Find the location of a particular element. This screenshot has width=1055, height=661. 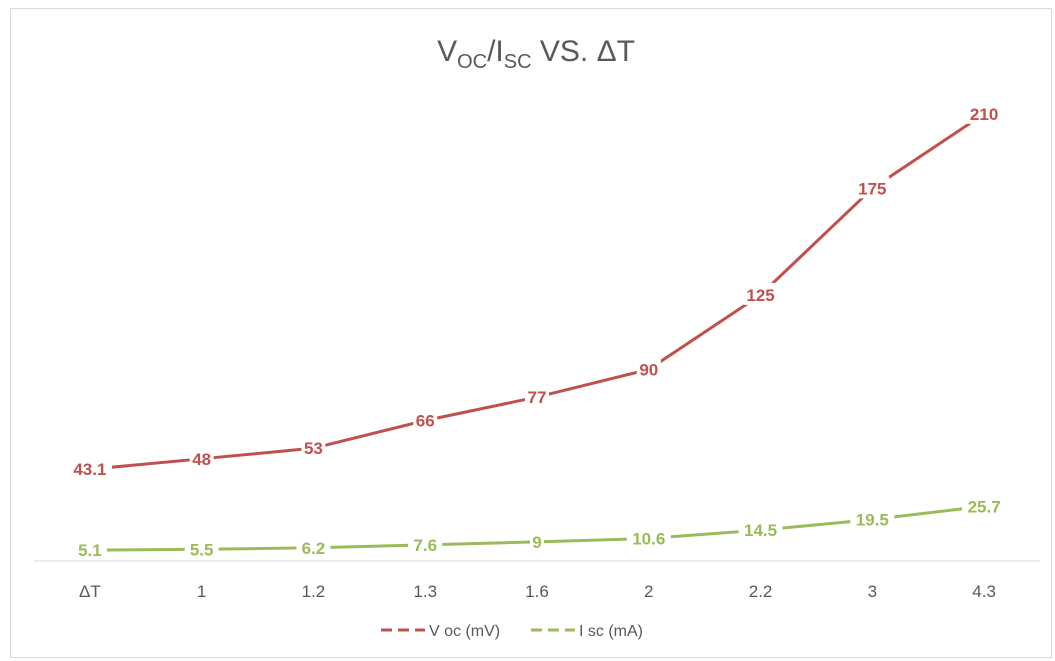

title-part: /I is located at coordinates (495, 51).